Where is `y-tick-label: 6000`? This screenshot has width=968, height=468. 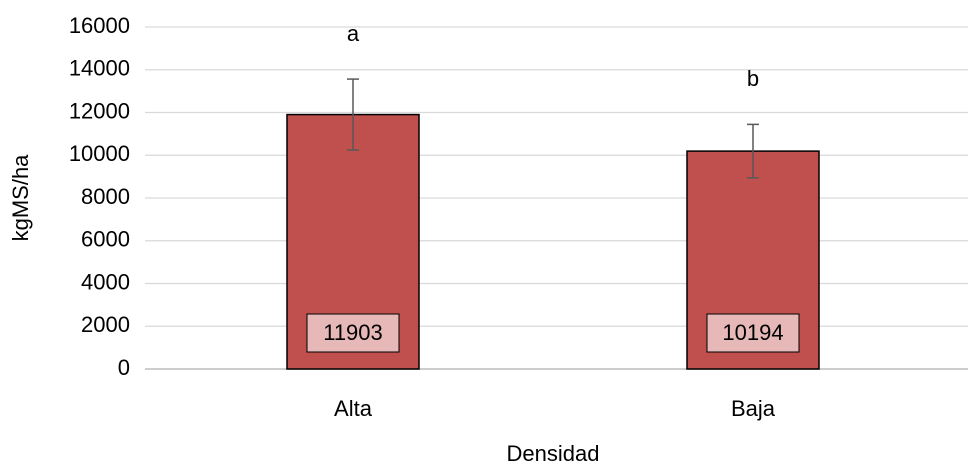 y-tick-label: 6000 is located at coordinates (105, 239).